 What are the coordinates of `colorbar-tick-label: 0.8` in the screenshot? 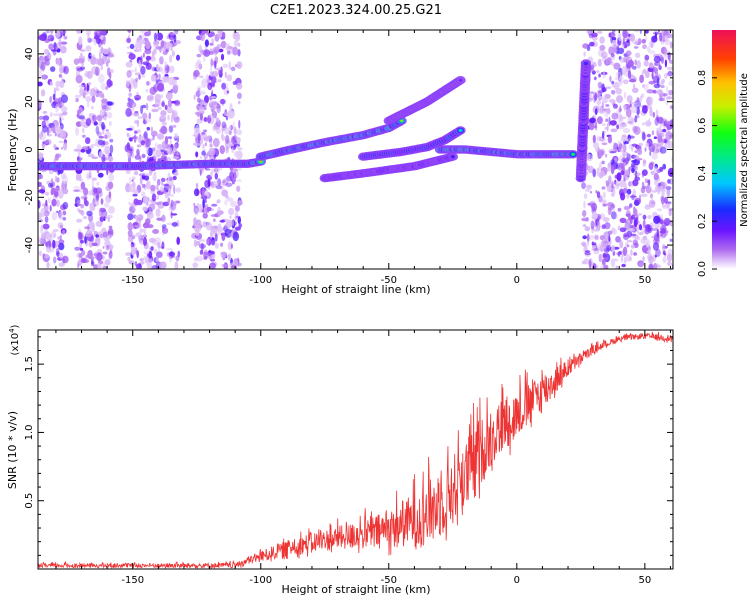 It's located at (702, 78).